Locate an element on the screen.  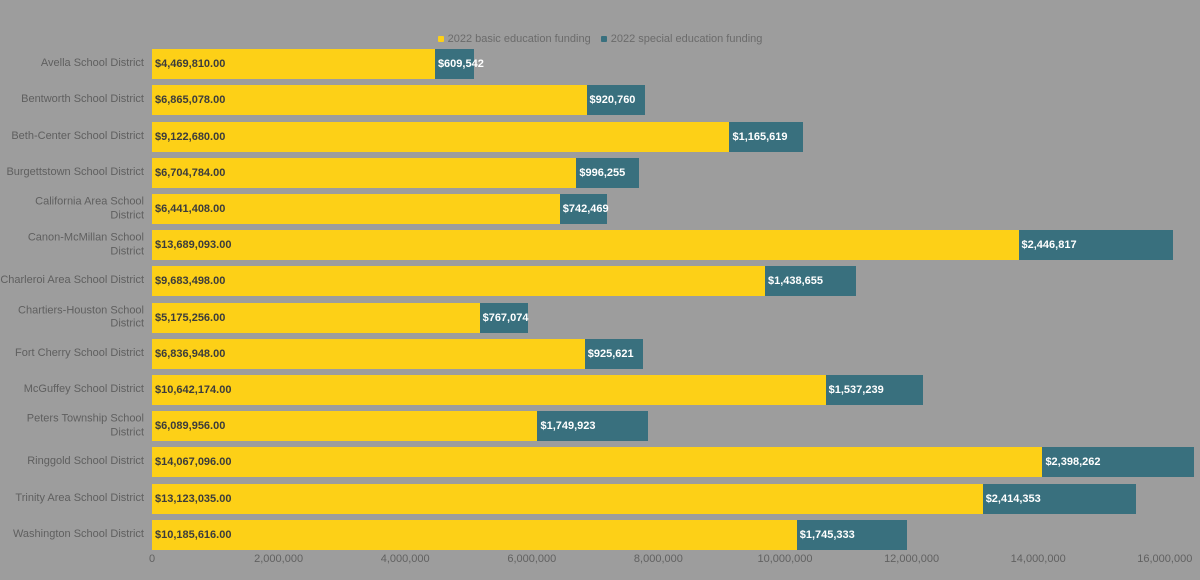
basic-funding-value: $14,067,096.00 is located at coordinates (193, 462).